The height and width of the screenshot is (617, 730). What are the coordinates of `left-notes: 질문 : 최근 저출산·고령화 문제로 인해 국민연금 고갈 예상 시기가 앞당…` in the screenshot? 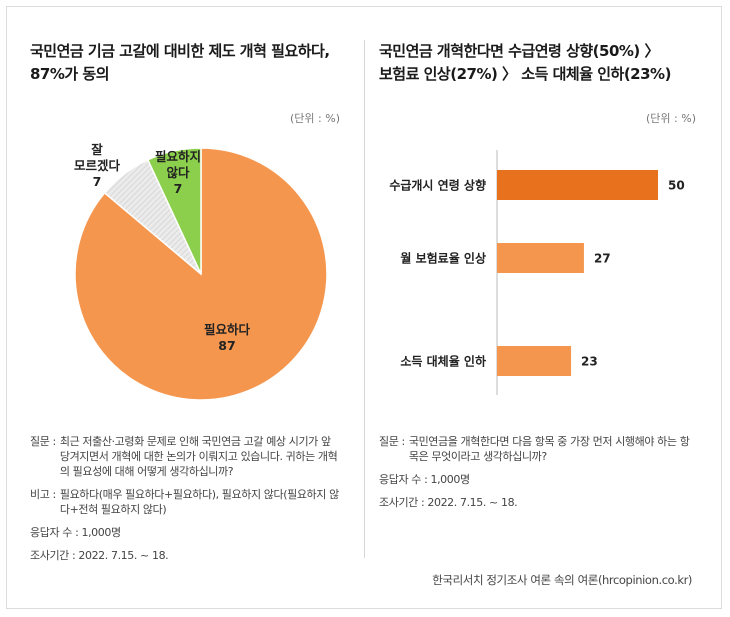 It's located at (185, 502).